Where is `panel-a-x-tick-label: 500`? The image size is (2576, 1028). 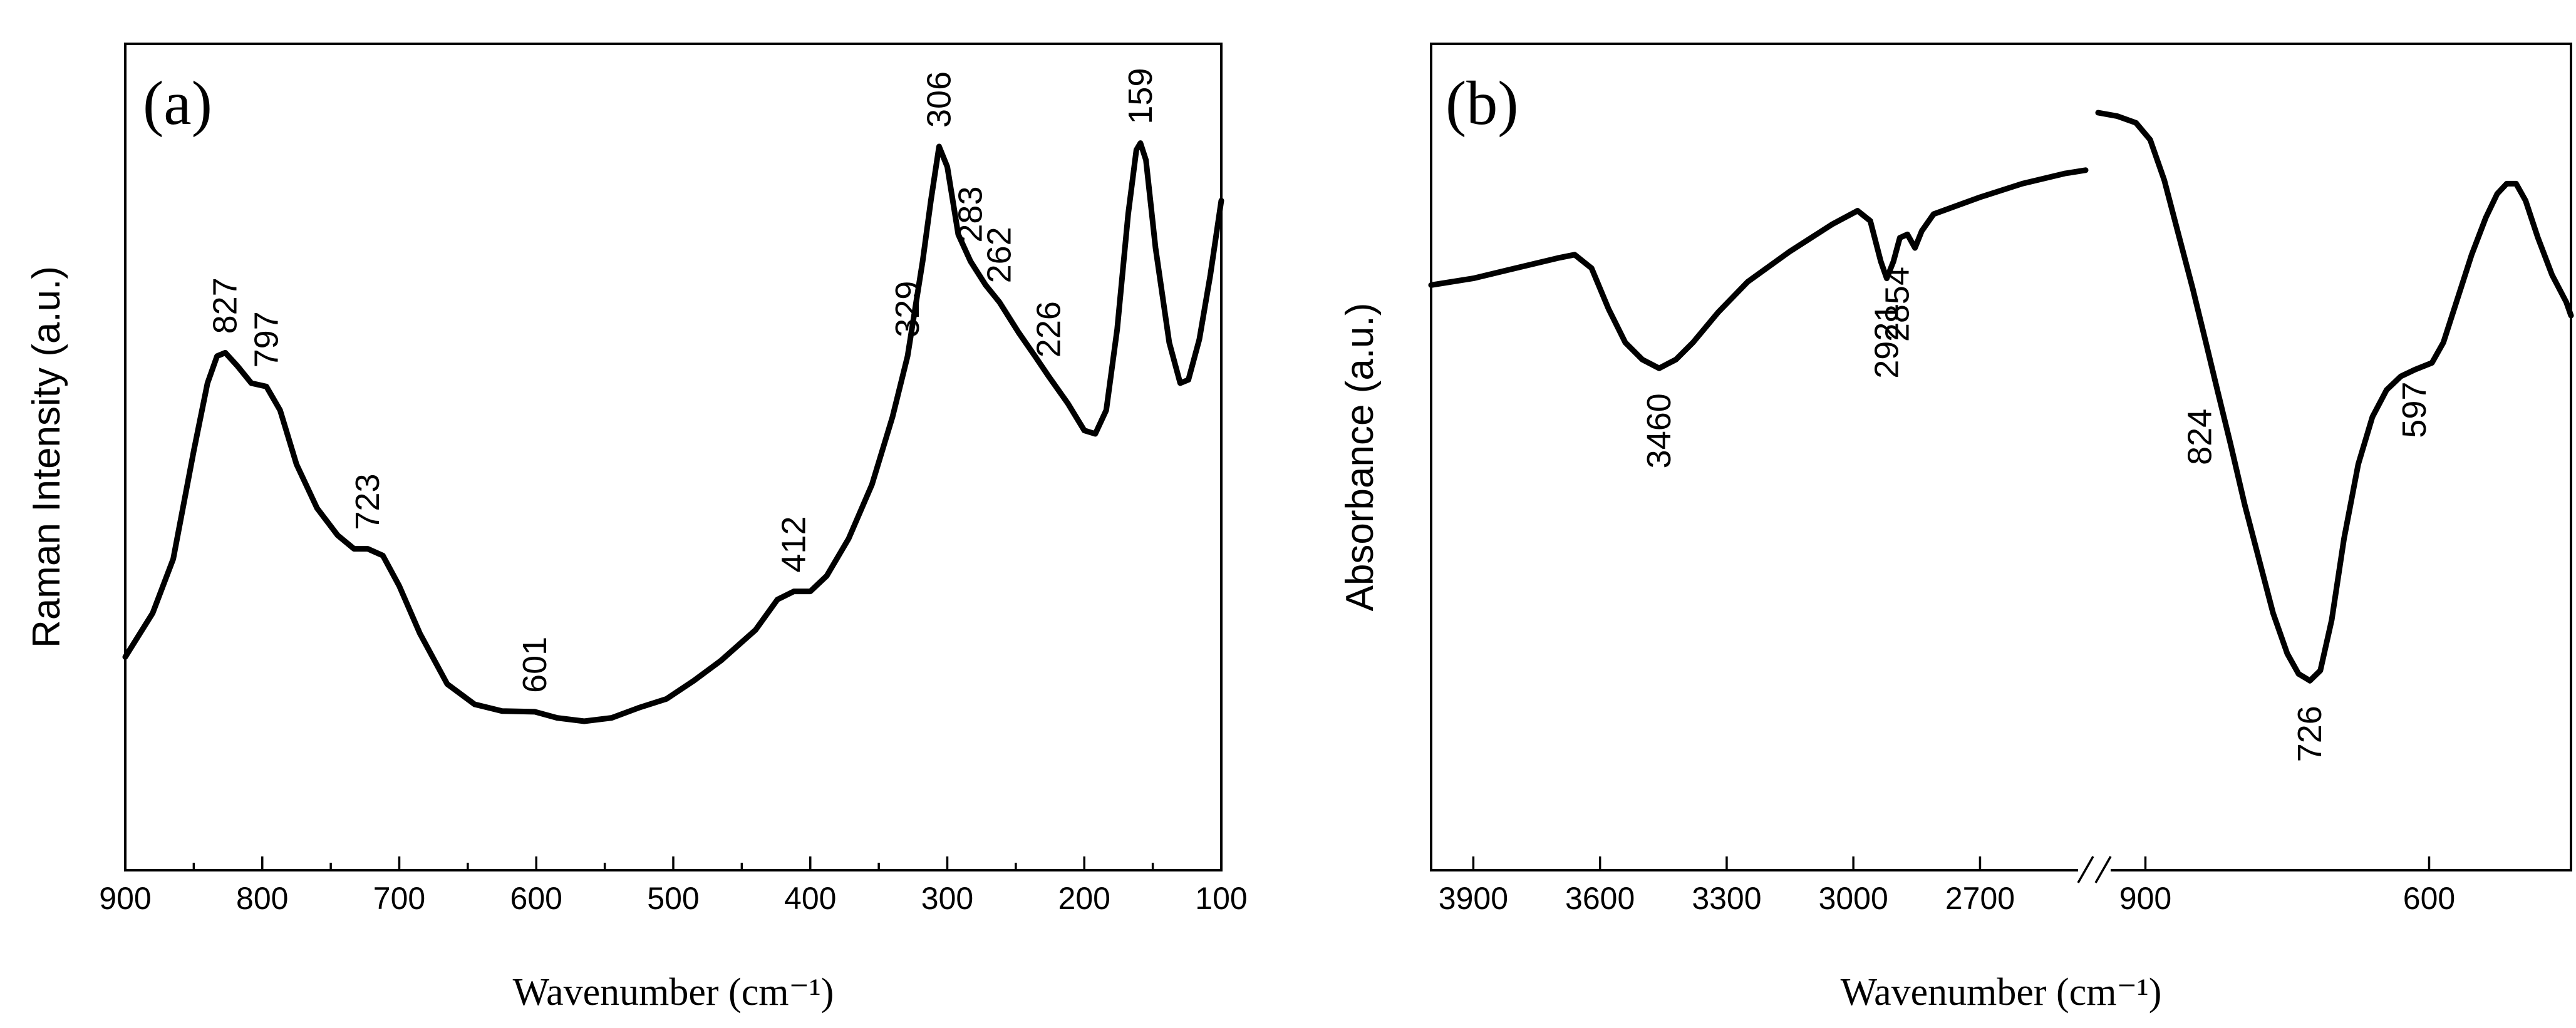
panel-a-x-tick-label: 500 is located at coordinates (673, 899).